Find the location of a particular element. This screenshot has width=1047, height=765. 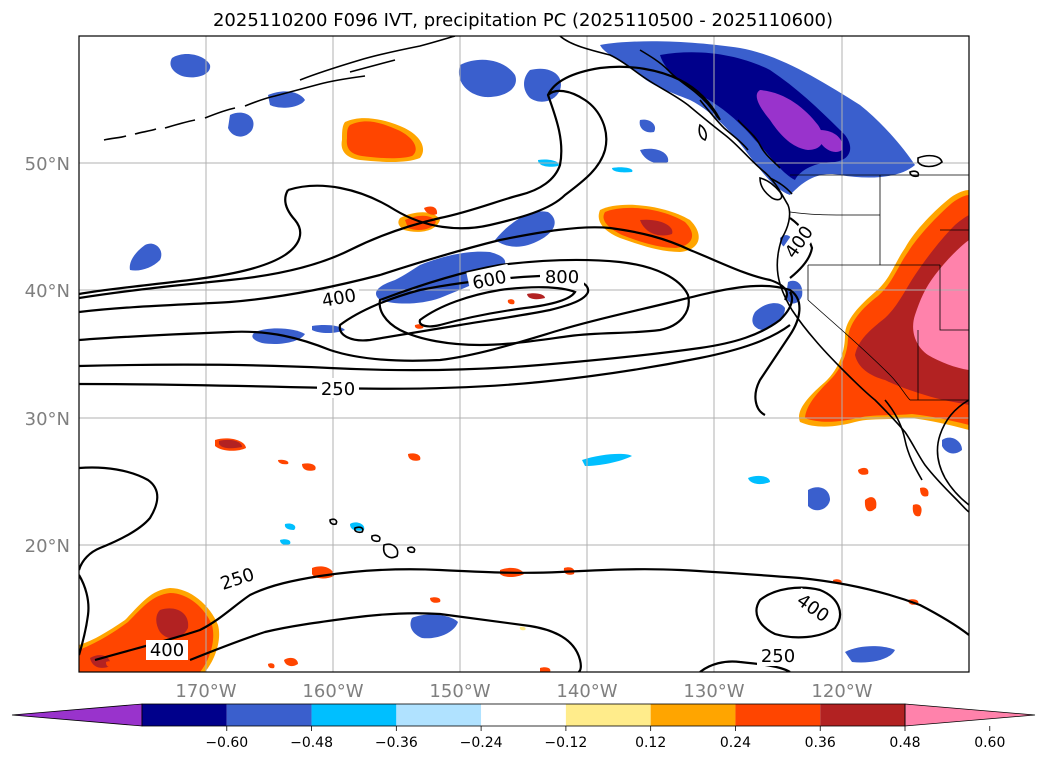

contour-label-400-southwest: 400 is located at coordinates (167, 650).